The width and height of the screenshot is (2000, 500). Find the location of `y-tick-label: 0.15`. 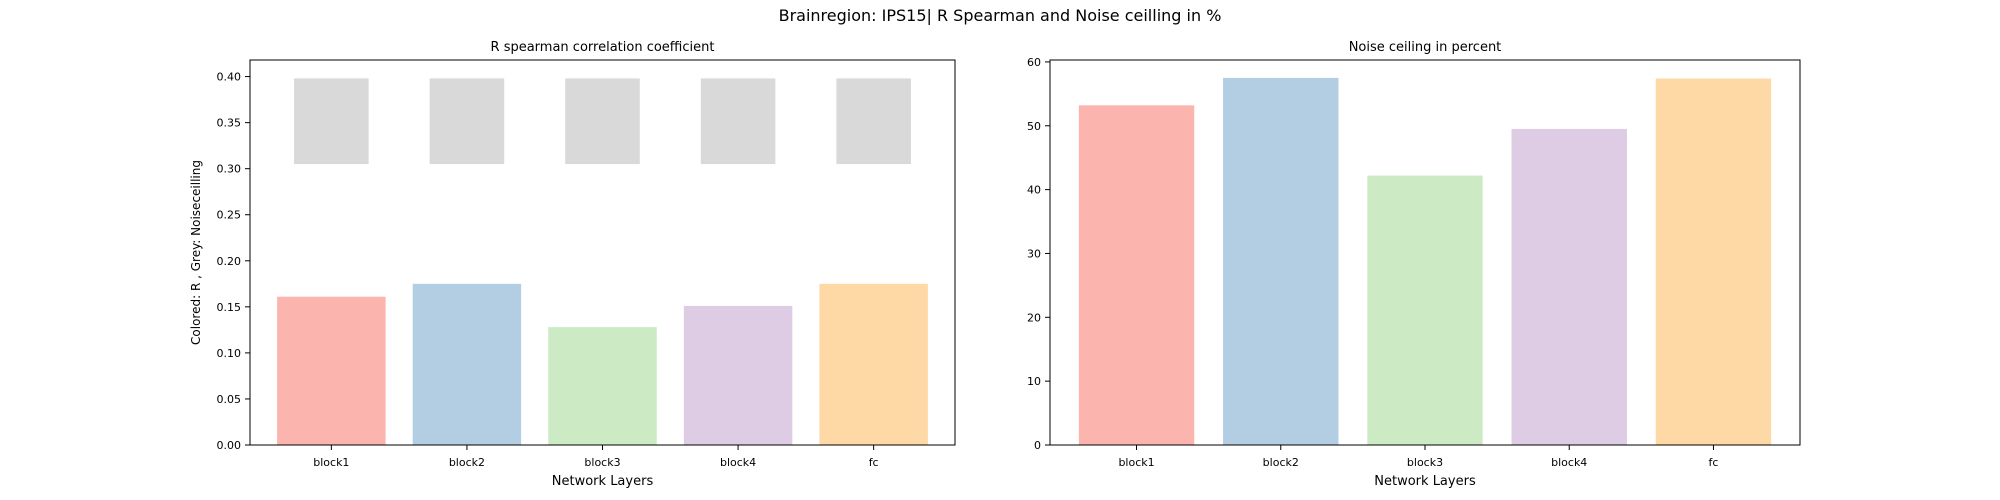

y-tick-label: 0.15 is located at coordinates (229, 307).